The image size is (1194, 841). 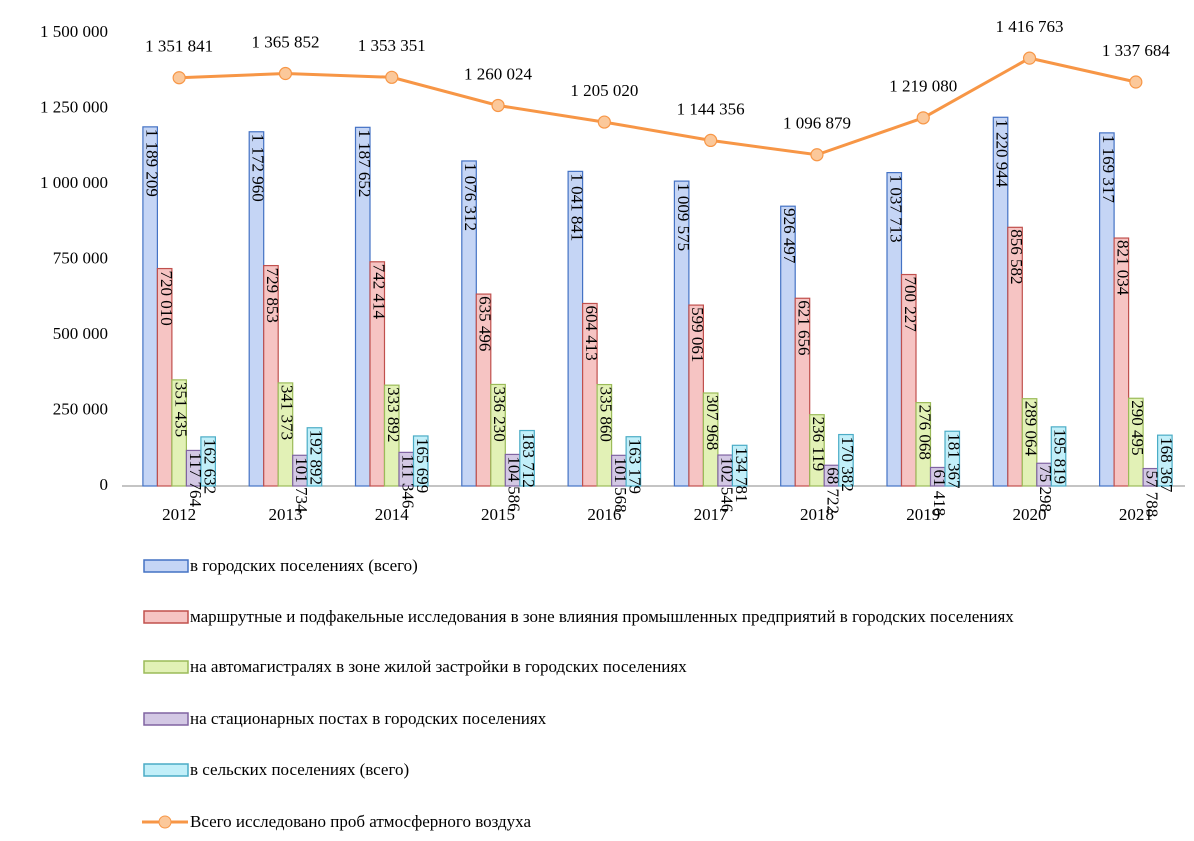 What do you see at coordinates (195, 479) in the screenshot?
I see `bar-value-label: 117 764` at bounding box center [195, 479].